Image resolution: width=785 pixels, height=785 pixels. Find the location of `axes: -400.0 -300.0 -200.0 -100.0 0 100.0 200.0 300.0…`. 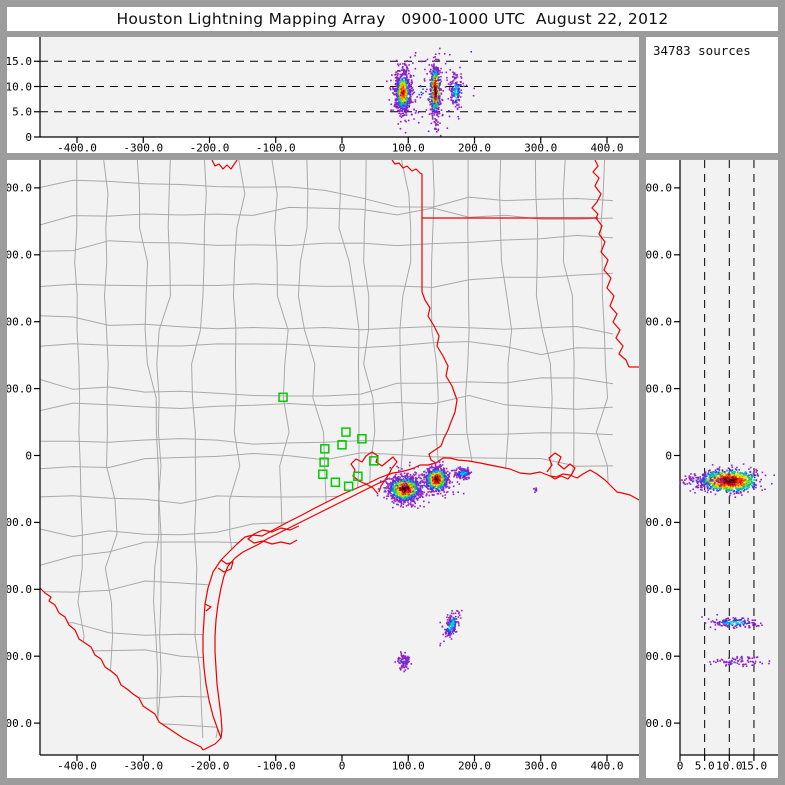

axes: -400.0 -300.0 -200.0 -100.0 0 100.0 200.0 300.0… is located at coordinates (323, 95).